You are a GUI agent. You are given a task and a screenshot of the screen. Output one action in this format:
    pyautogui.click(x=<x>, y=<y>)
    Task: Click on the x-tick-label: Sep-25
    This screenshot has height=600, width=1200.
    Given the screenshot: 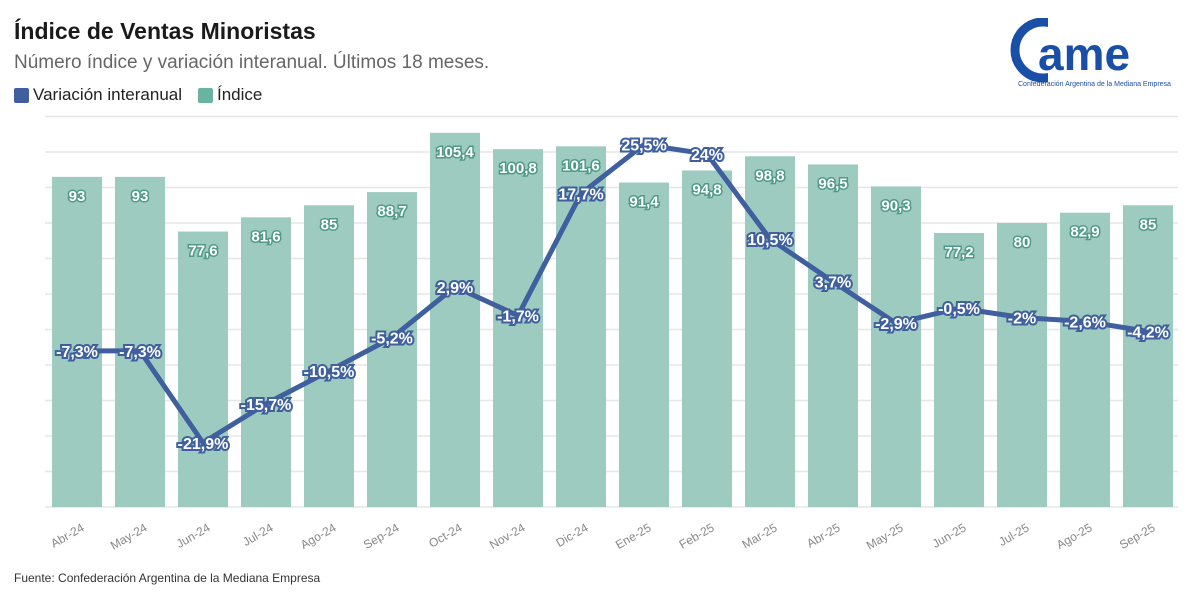 What is the action you would take?
    pyautogui.click(x=1137, y=536)
    